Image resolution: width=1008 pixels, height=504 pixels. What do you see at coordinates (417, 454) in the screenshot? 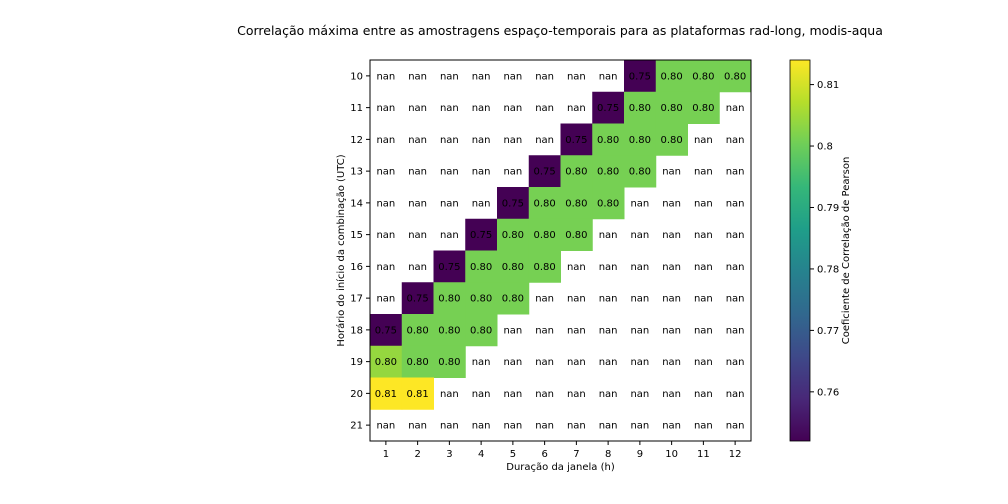
I see `x-tick-label: 2` at bounding box center [417, 454].